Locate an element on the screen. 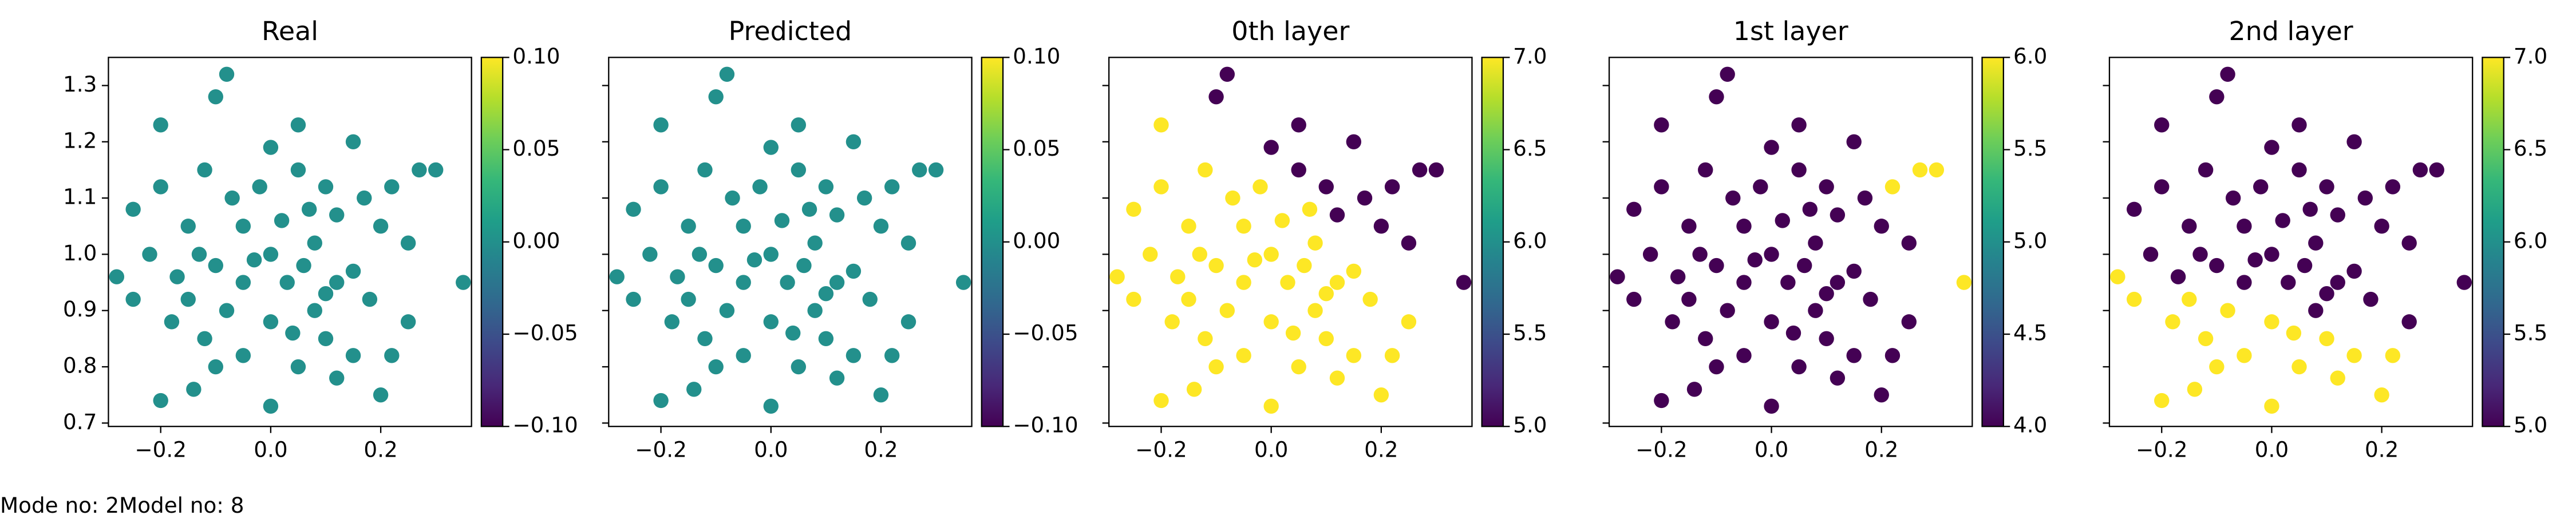 The height and width of the screenshot is (515, 2576). colorbar-tick-label: 0.05 is located at coordinates (1036, 148).